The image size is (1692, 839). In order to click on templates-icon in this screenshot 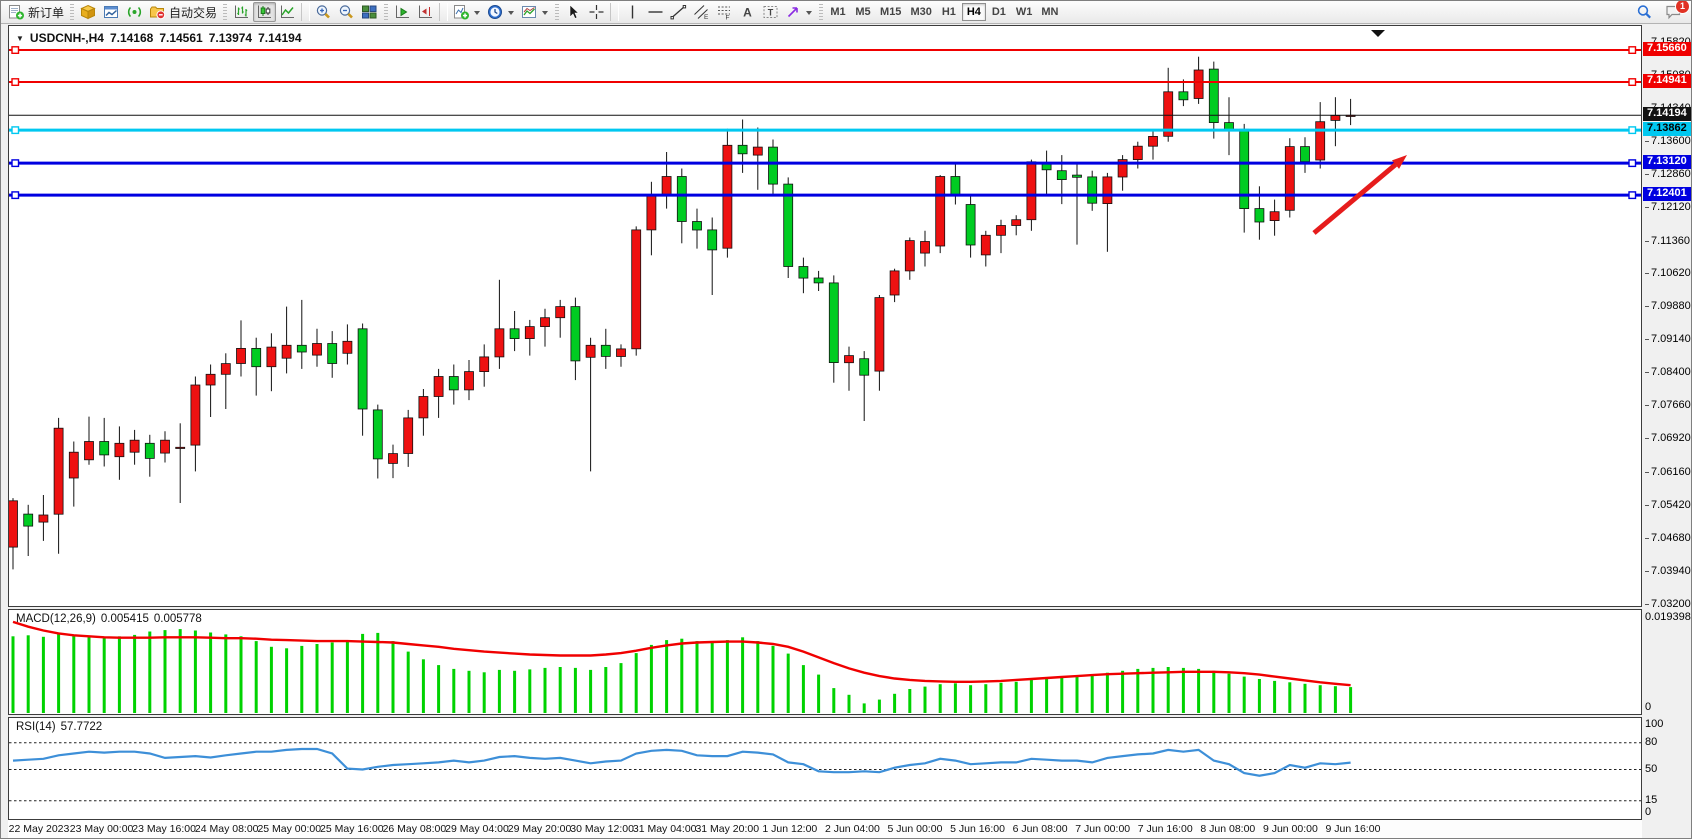, I will do `click(529, 12)`.